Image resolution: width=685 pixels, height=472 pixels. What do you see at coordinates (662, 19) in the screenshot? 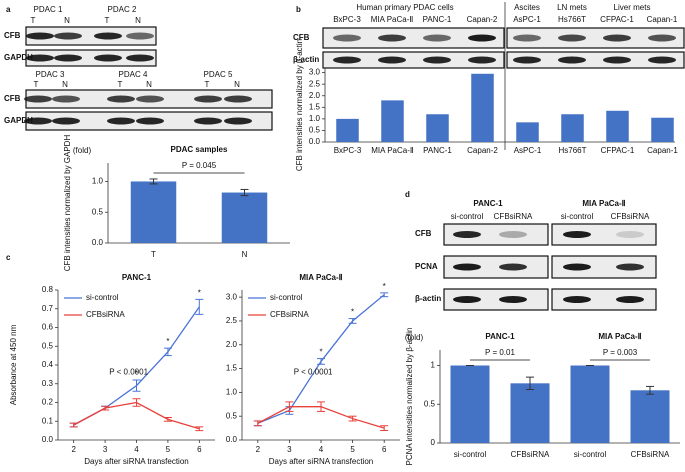
I see `blot-label: Capan-1` at bounding box center [662, 19].